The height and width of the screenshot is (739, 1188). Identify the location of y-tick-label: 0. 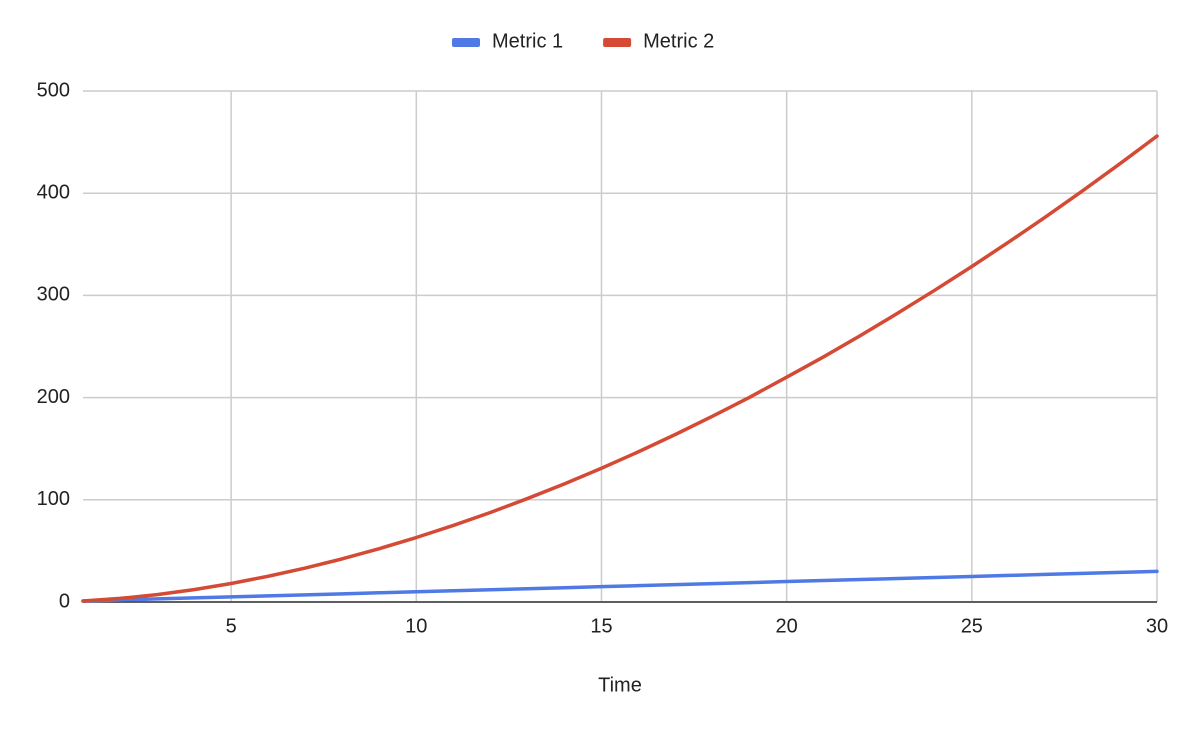
(64, 601).